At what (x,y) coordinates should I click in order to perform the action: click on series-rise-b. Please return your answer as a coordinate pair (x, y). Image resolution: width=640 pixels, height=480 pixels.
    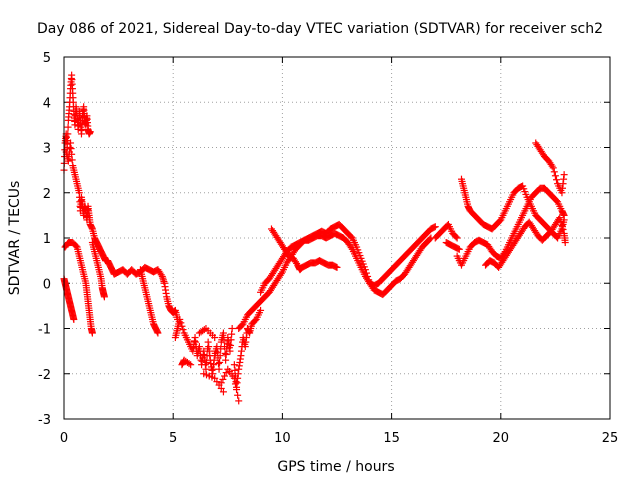
    Looking at the image, I should click on (348, 259).